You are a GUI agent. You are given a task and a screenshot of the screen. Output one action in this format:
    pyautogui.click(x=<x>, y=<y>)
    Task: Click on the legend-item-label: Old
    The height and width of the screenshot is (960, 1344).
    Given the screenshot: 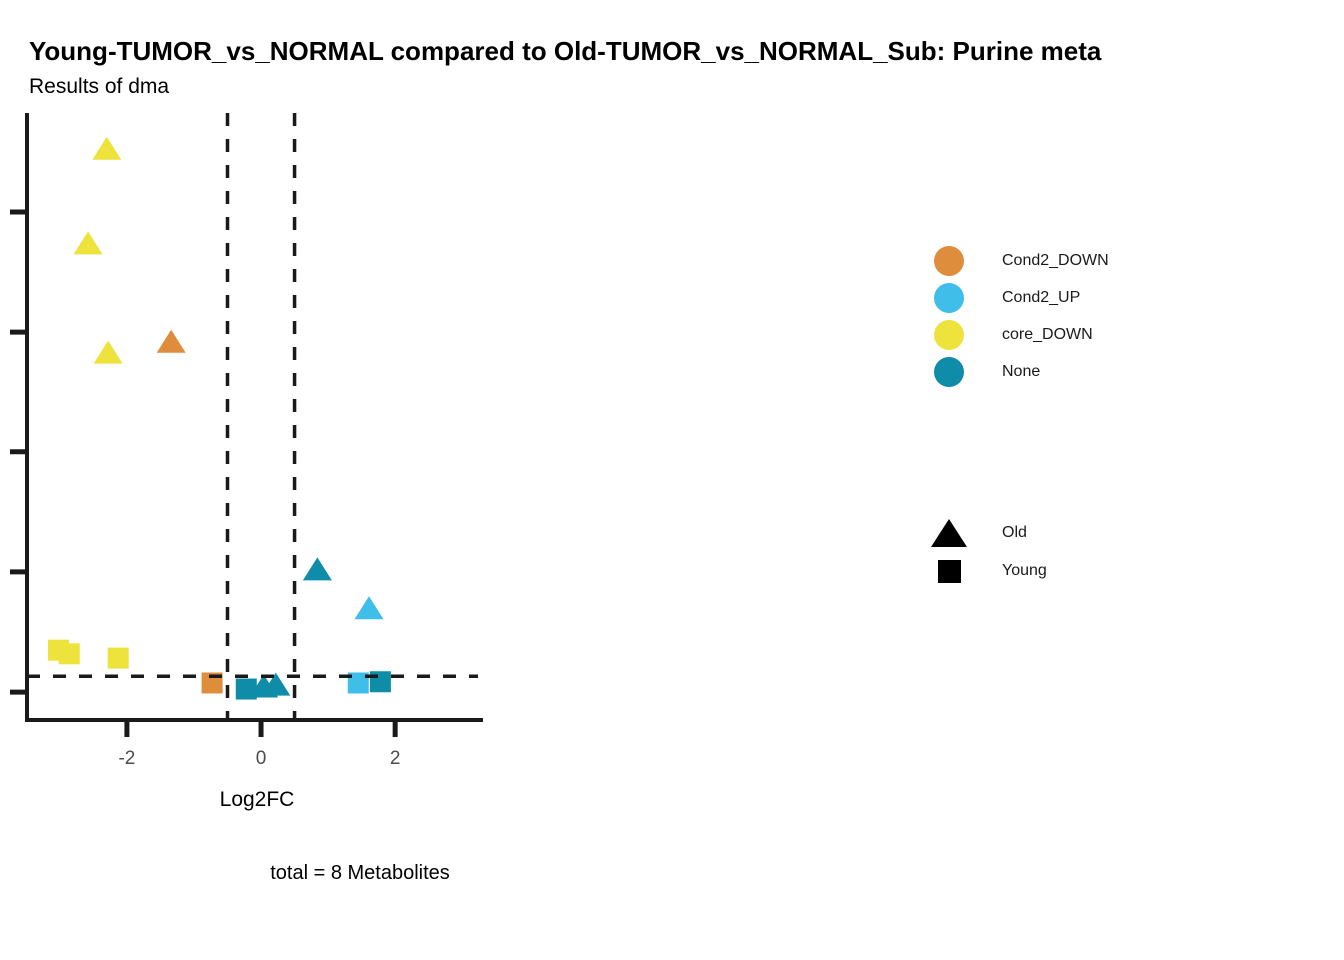 What is the action you would take?
    pyautogui.click(x=1014, y=532)
    